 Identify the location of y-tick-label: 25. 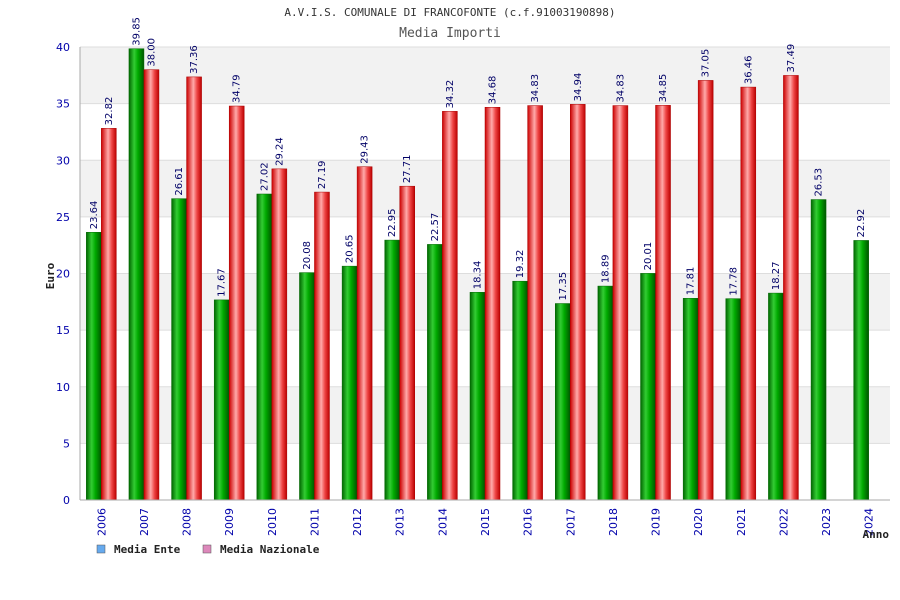
(63, 217).